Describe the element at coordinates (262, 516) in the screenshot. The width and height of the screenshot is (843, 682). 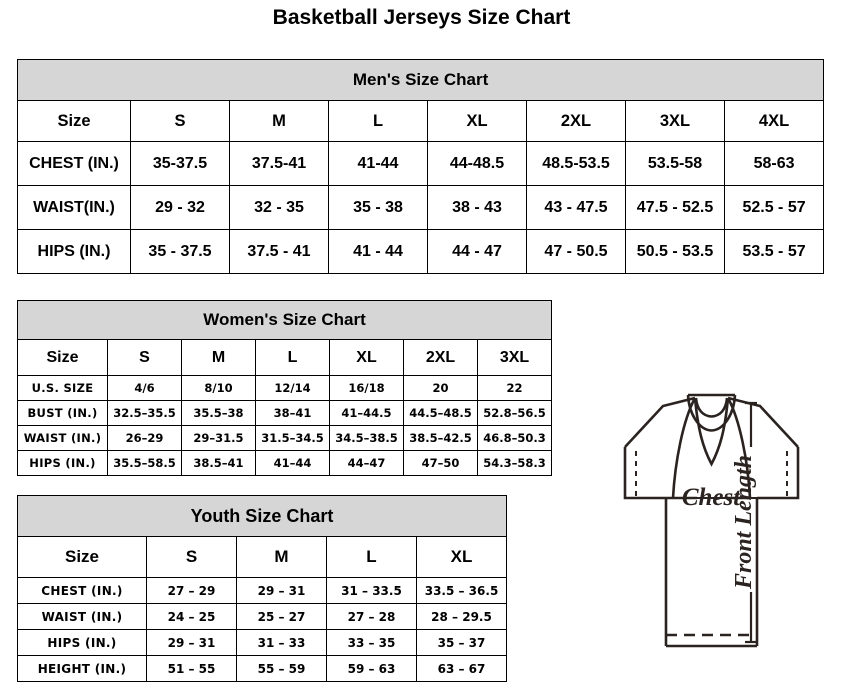
I see `youth-banner-label: Youth Size Chart` at that location.